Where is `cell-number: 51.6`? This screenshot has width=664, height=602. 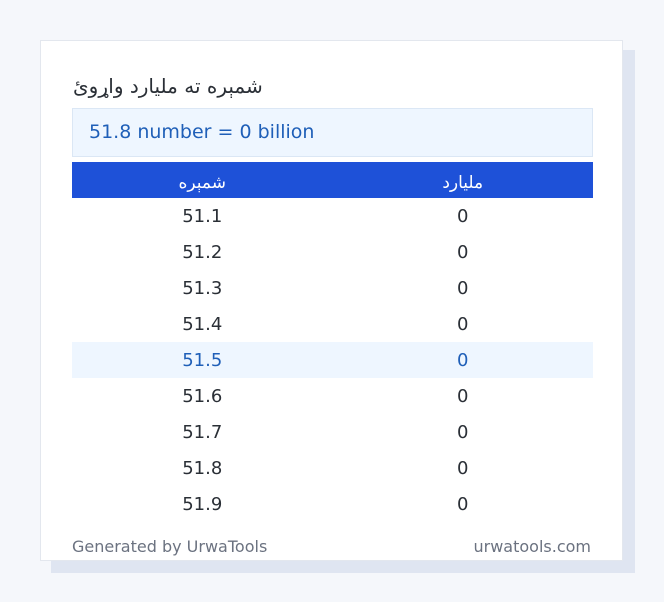
cell-number: 51.6 is located at coordinates (202, 396).